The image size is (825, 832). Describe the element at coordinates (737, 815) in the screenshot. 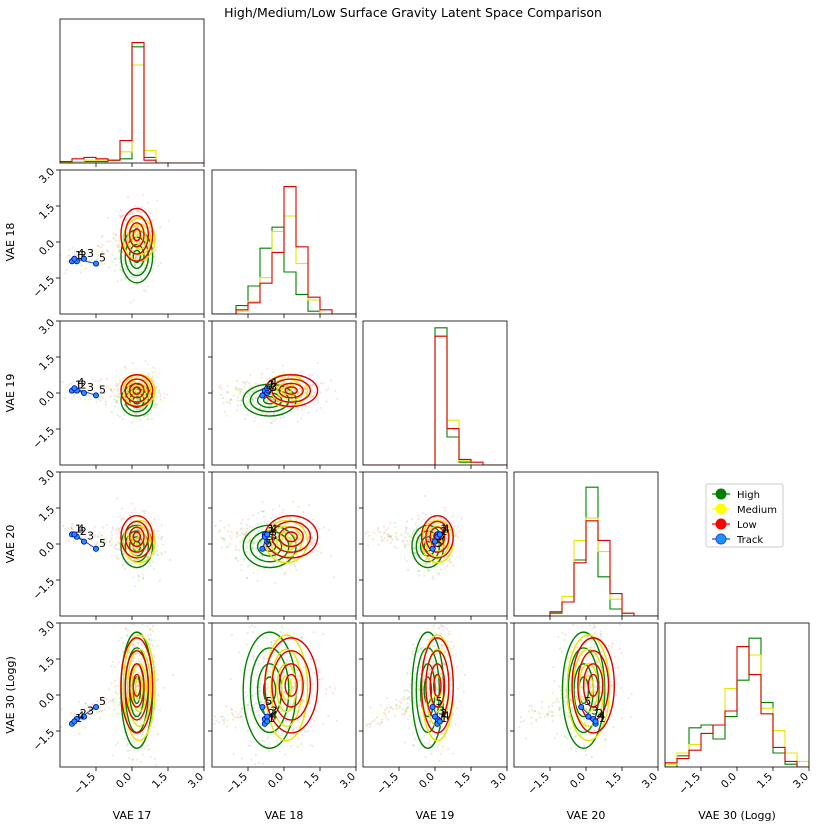

I see `x-axis-label-4: VAE 30 (Logg)` at that location.